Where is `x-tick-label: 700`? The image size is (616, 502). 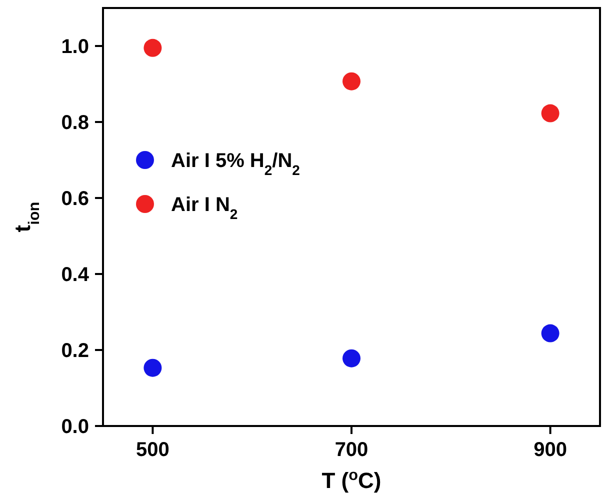 x-tick-label: 700 is located at coordinates (351, 450).